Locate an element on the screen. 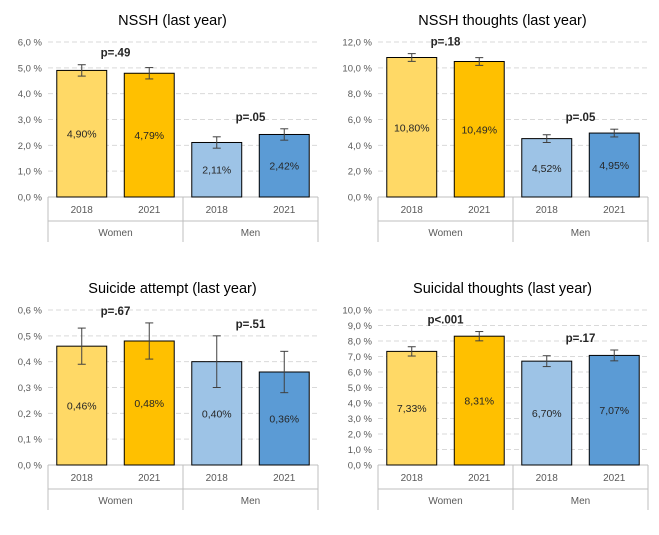 The width and height of the screenshot is (659, 535). data-label: 4,95% is located at coordinates (614, 166).